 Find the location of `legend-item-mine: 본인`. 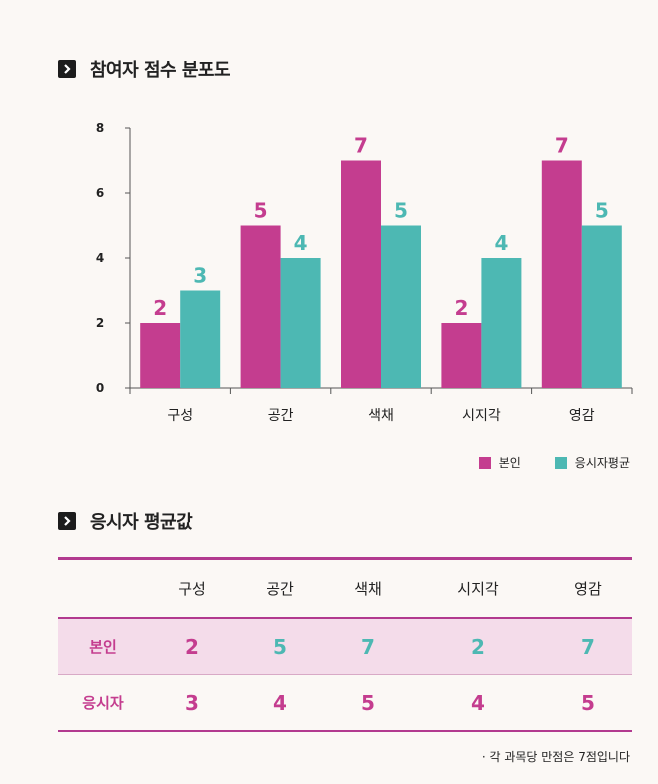

legend-item-mine: 본인 is located at coordinates (499, 462).